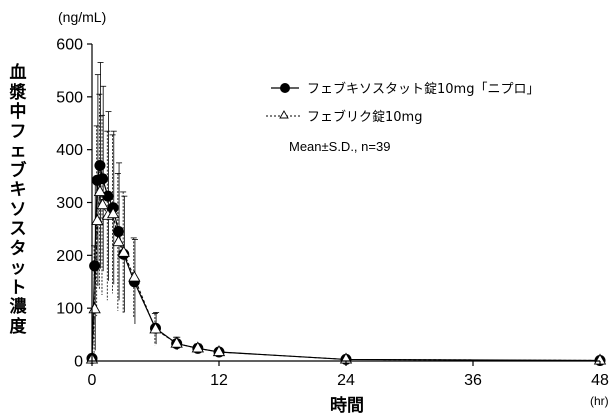 The width and height of the screenshot is (616, 415). Describe the element at coordinates (473, 380) in the screenshot. I see `x-tick-label: 36` at that location.